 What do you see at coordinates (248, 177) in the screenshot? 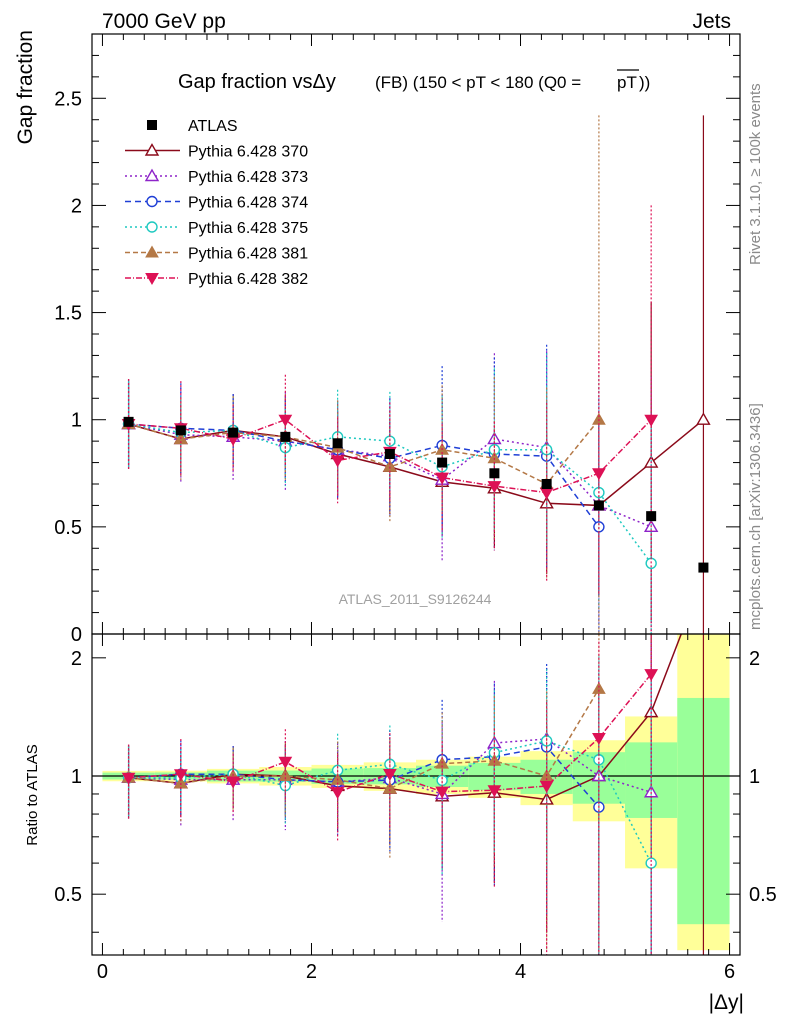
I see `legend-label: Pythia 6.428 373` at bounding box center [248, 177].